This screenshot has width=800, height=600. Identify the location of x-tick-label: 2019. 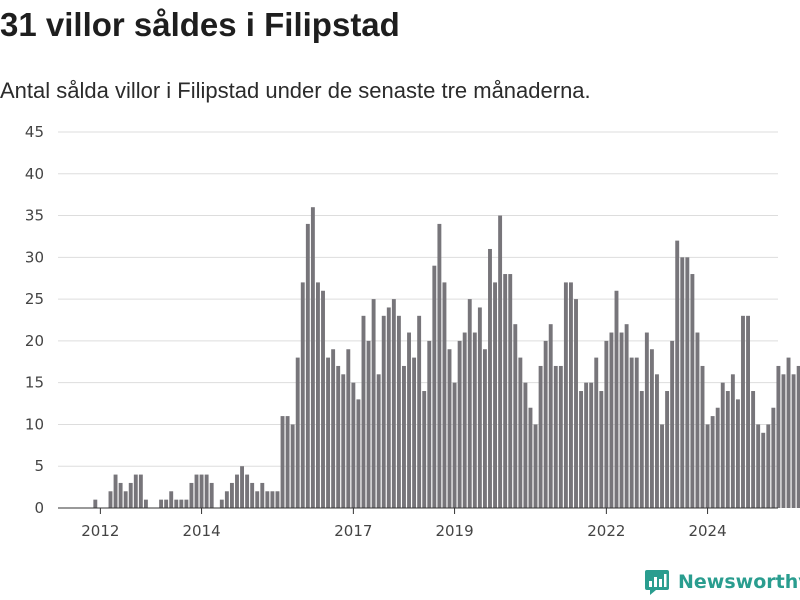
(454, 531).